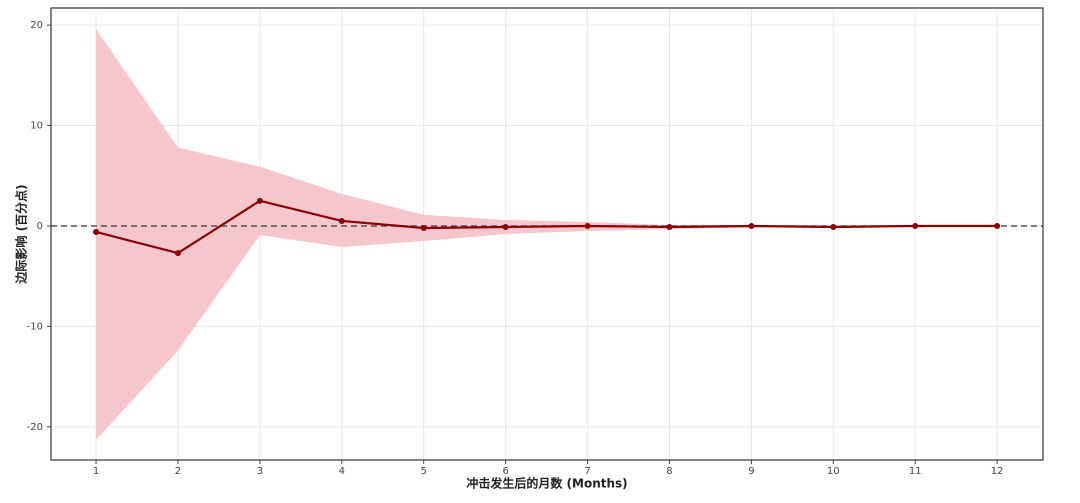 The height and width of the screenshot is (503, 1080). Describe the element at coordinates (997, 471) in the screenshot. I see `x-tick-label: 12` at that location.